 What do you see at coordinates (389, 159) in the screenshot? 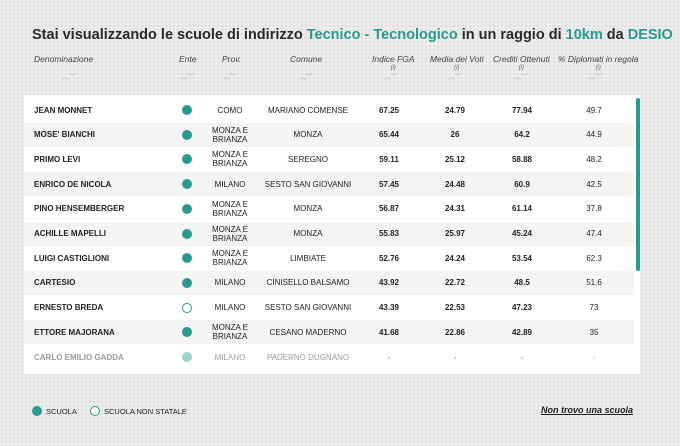
I see `fga-cell: 59.11` at bounding box center [389, 159].